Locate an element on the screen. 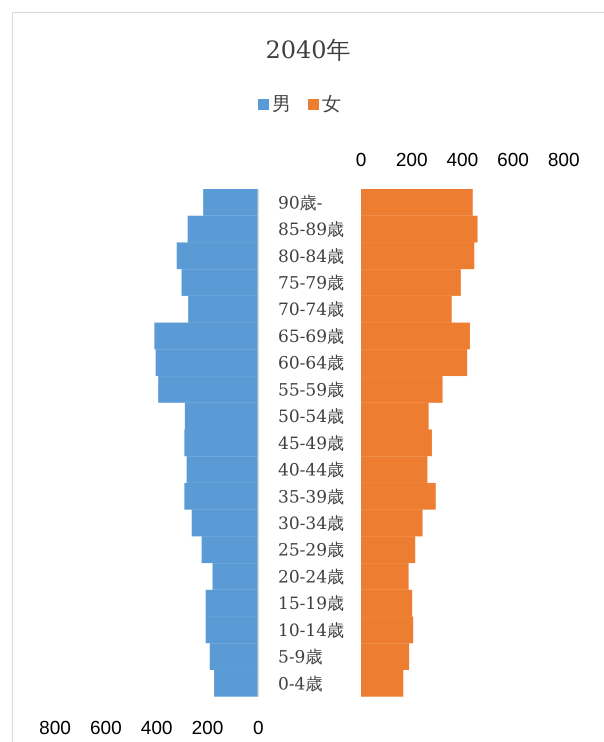 The height and width of the screenshot is (742, 604). y-tick-label: 45-49歳 is located at coordinates (311, 444).